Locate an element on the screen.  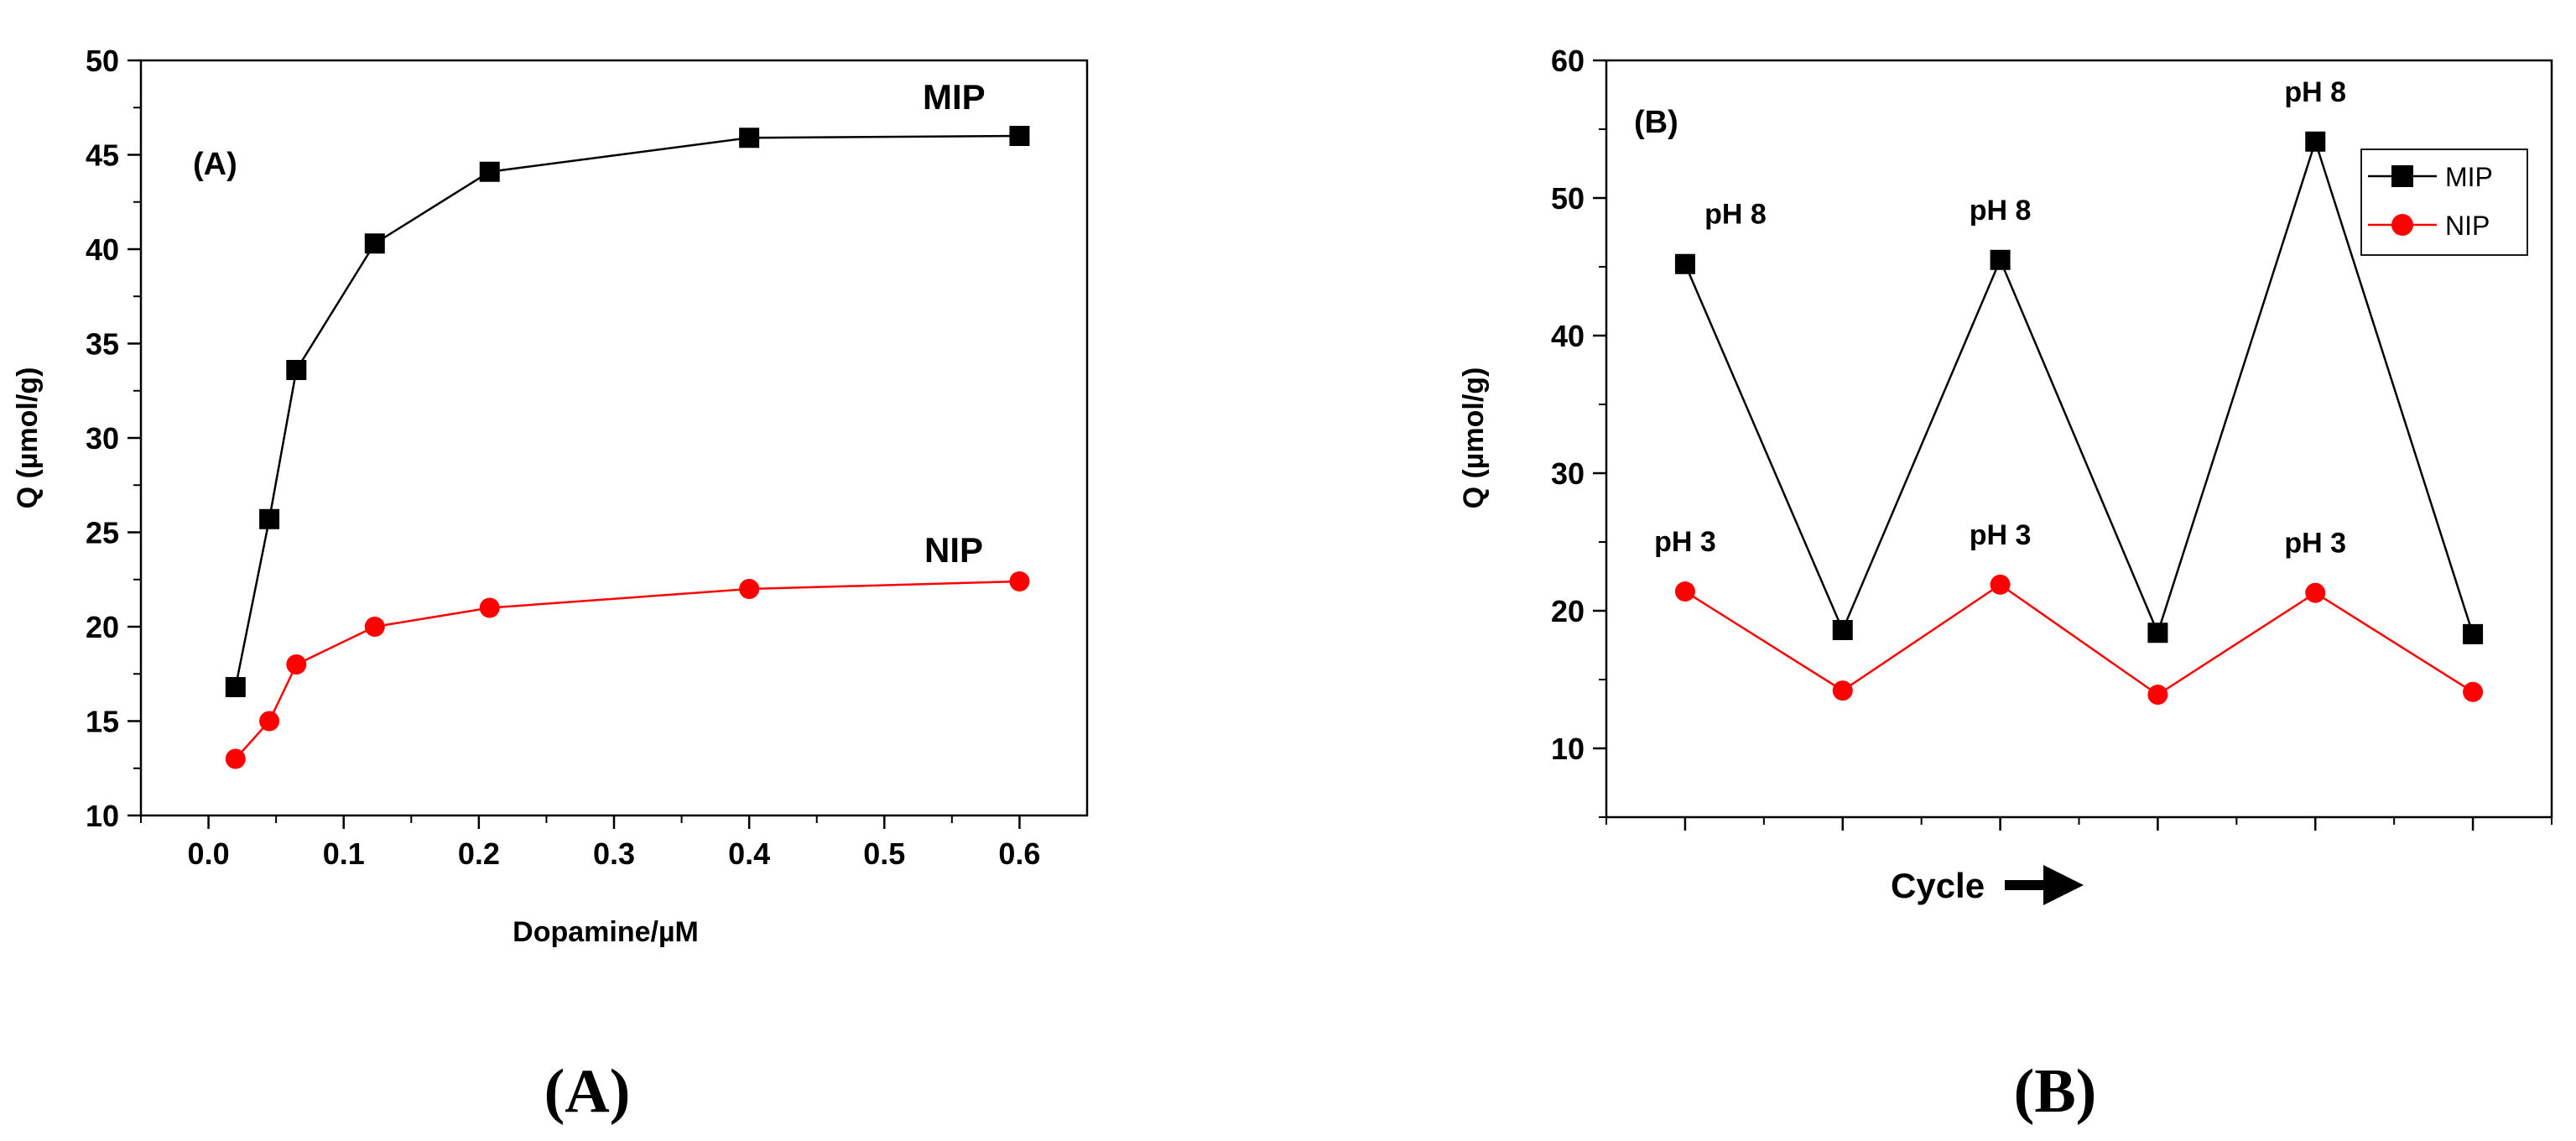
legend-nip-text: NIP is located at coordinates (2467, 226).